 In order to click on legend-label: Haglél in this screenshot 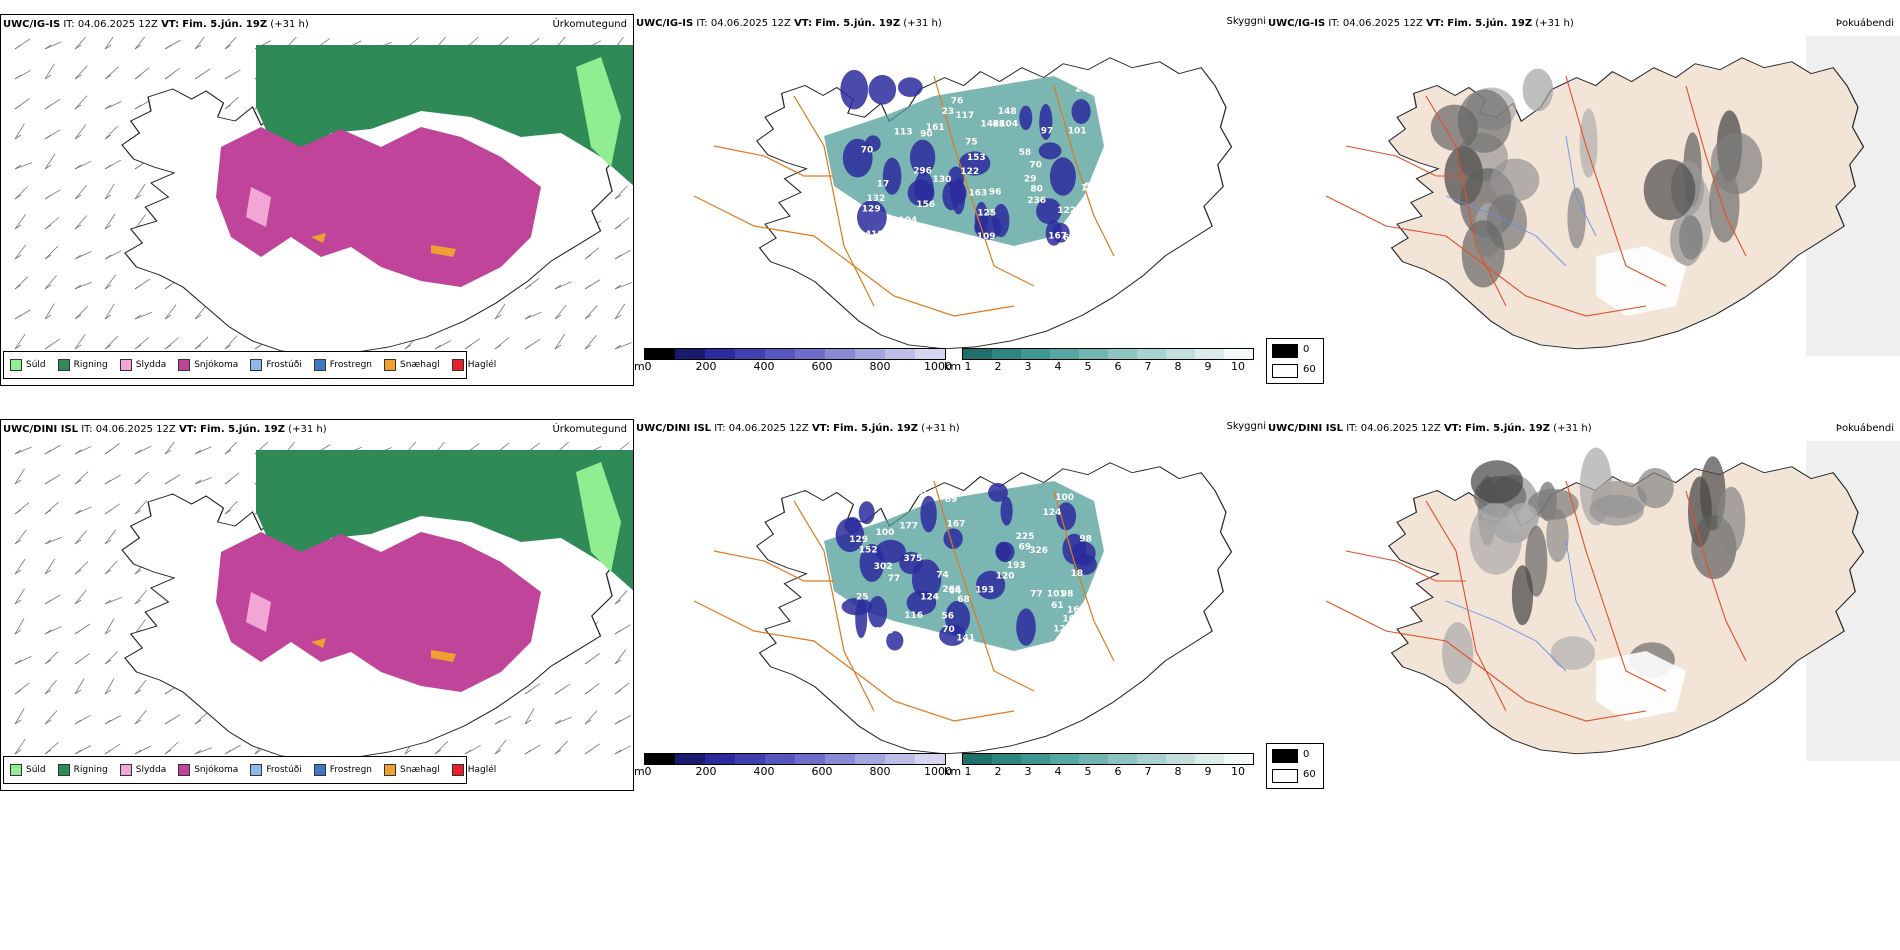, I will do `click(482, 365)`.